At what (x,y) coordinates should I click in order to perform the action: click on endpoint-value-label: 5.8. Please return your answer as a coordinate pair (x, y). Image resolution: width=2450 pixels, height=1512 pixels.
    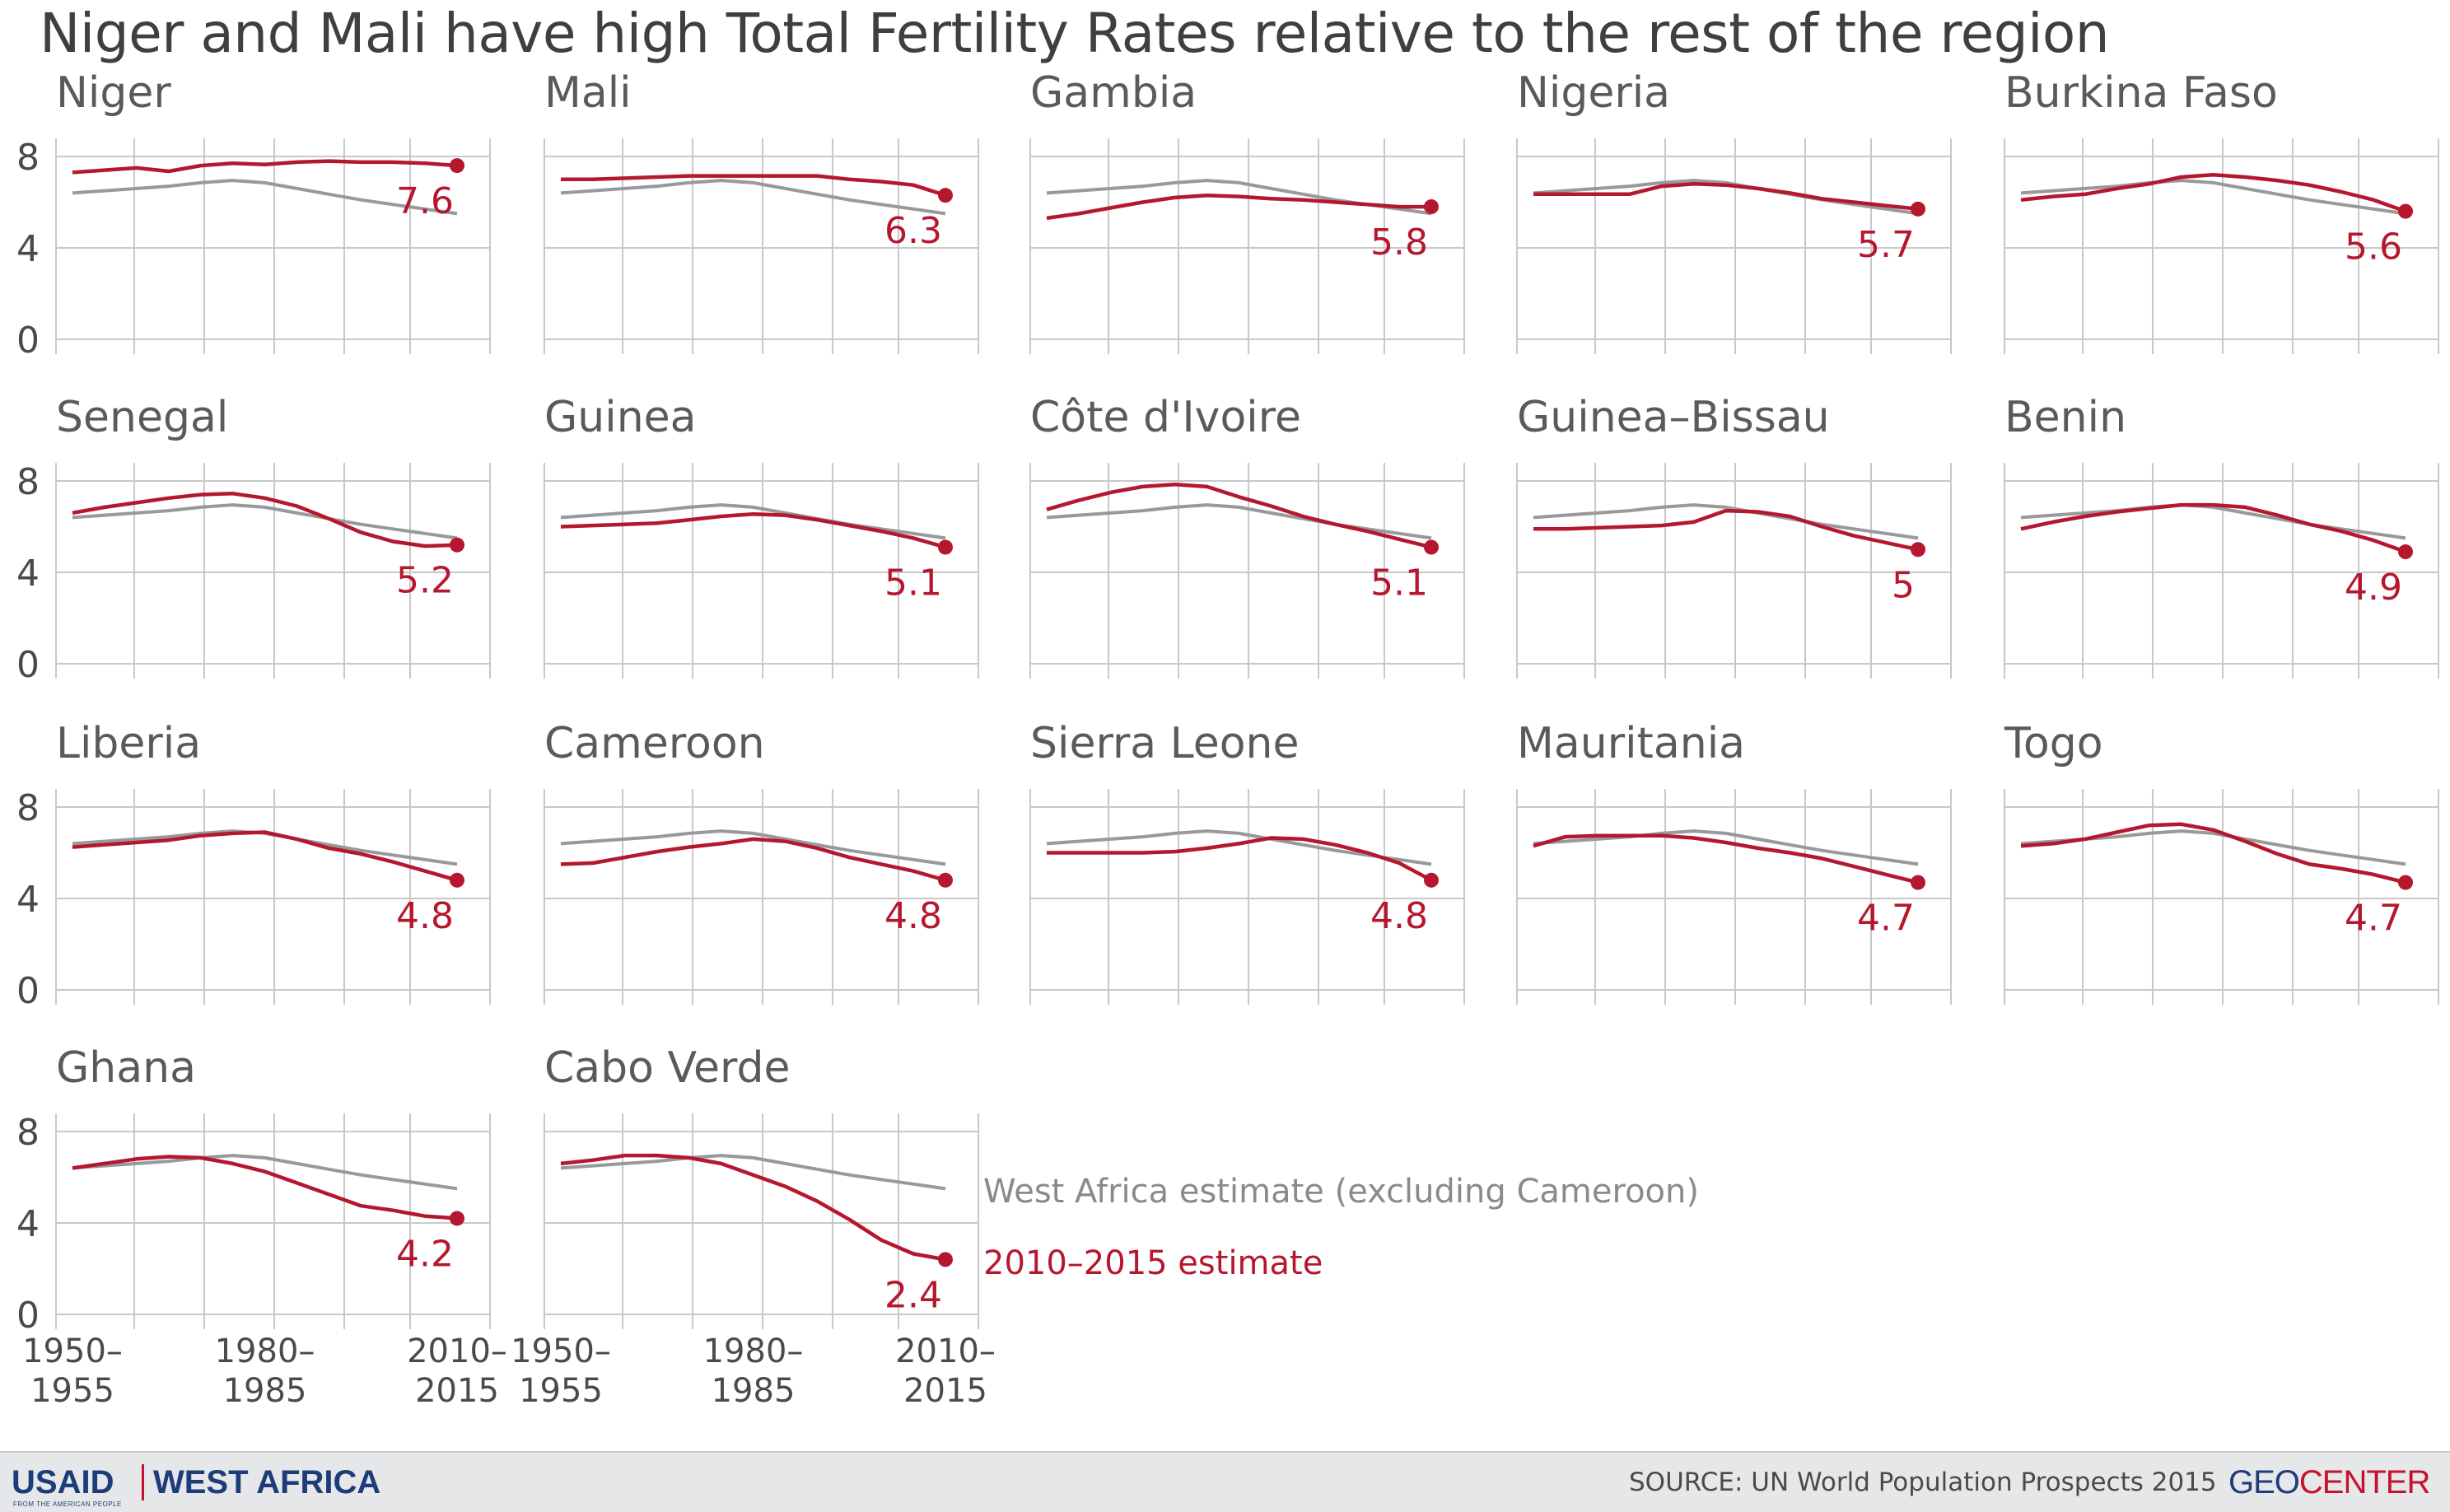
    Looking at the image, I should click on (1399, 243).